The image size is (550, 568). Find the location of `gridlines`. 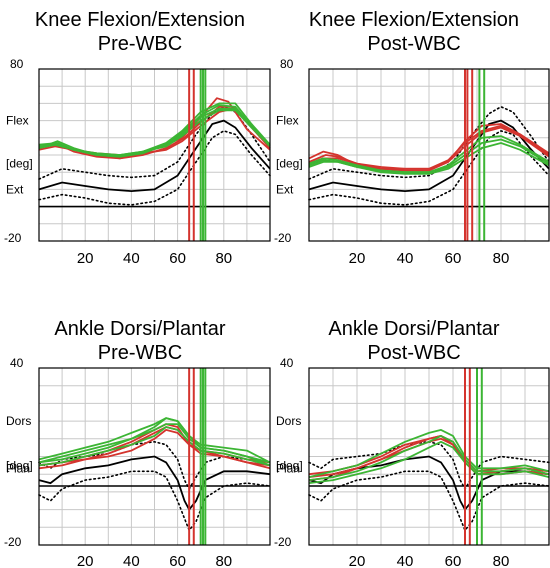

gridlines is located at coordinates (429, 155).